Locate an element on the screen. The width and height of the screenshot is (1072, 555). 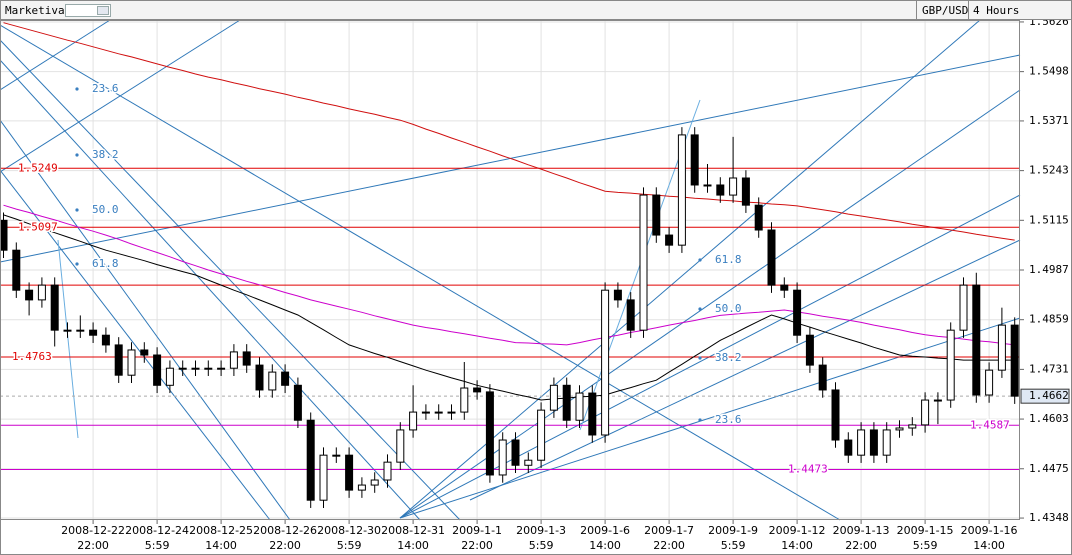
y-tick-label: 1.4475 is located at coordinates (1049, 468).